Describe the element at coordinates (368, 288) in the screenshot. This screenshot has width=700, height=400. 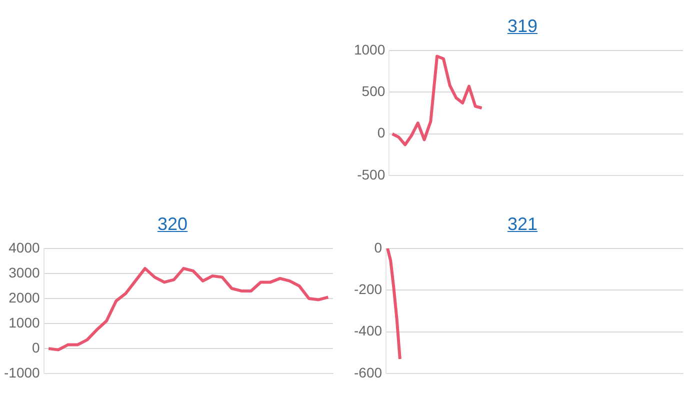
I see `y-tick-label: -200` at that location.